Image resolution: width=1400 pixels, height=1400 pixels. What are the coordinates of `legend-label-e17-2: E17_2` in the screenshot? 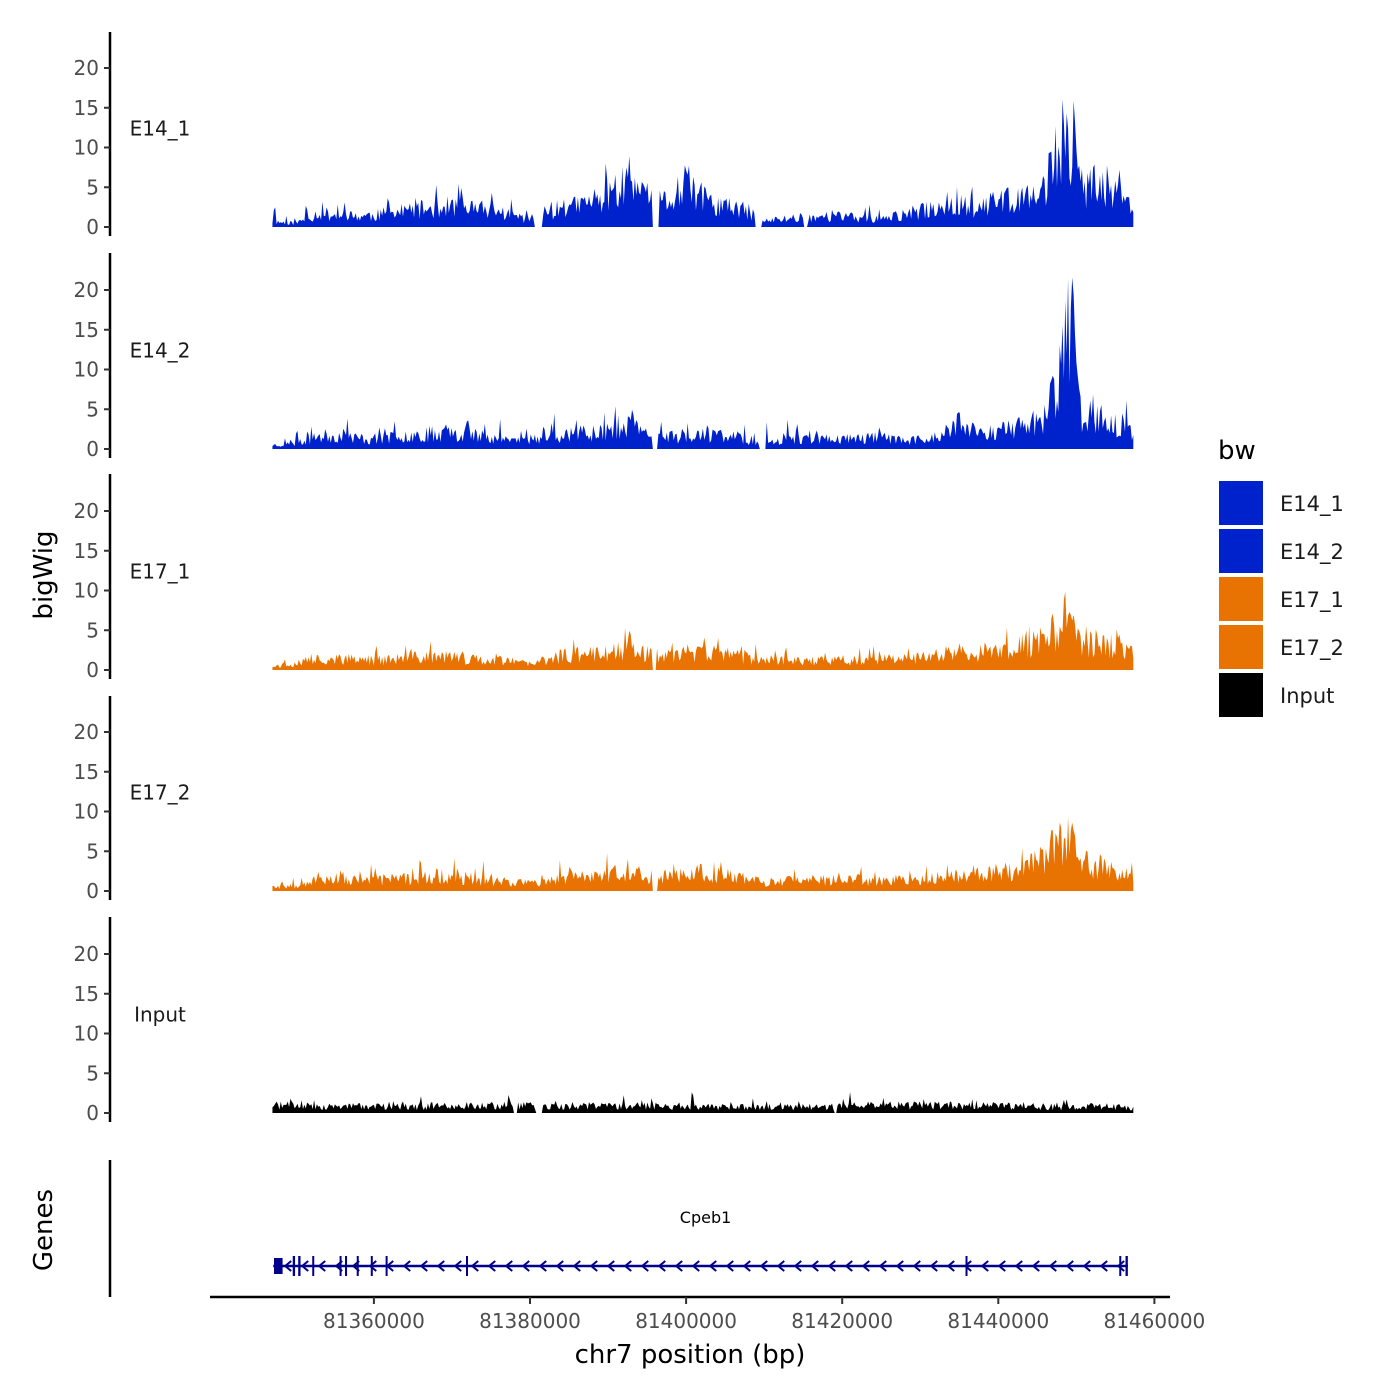 It's located at (1312, 648).